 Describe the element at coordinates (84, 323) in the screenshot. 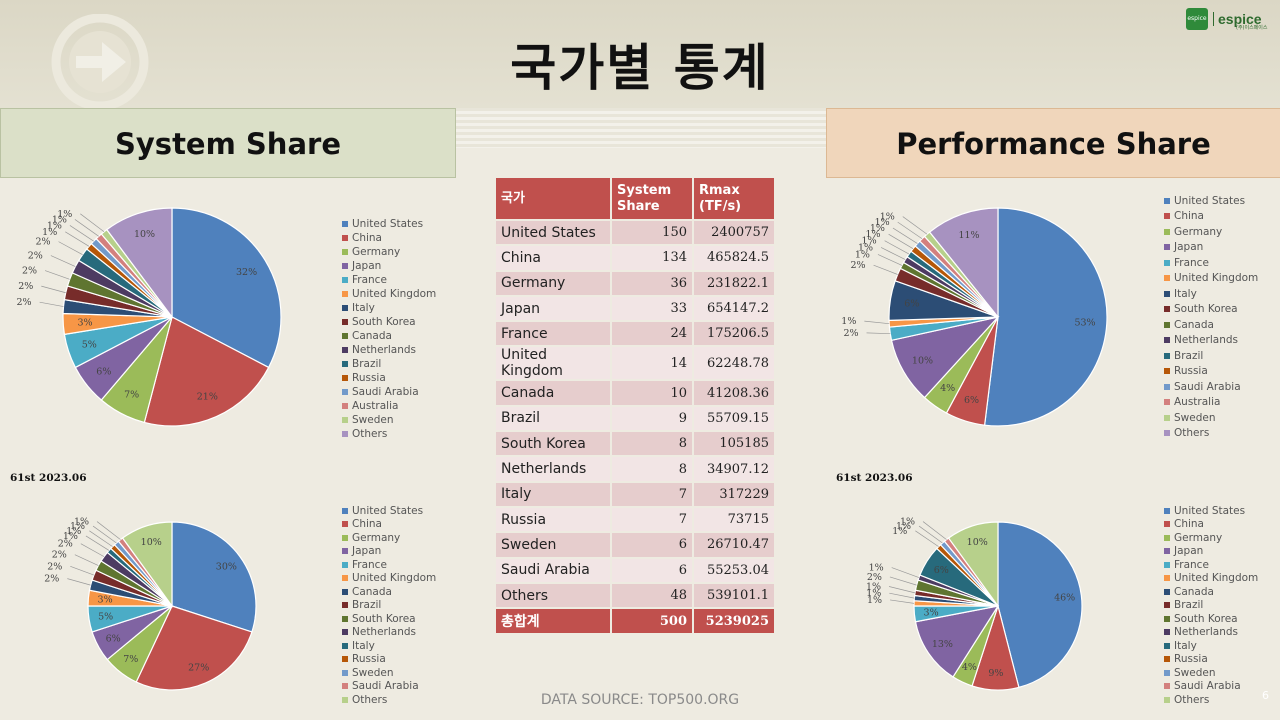

I see `pie-data-label: 3%` at that location.